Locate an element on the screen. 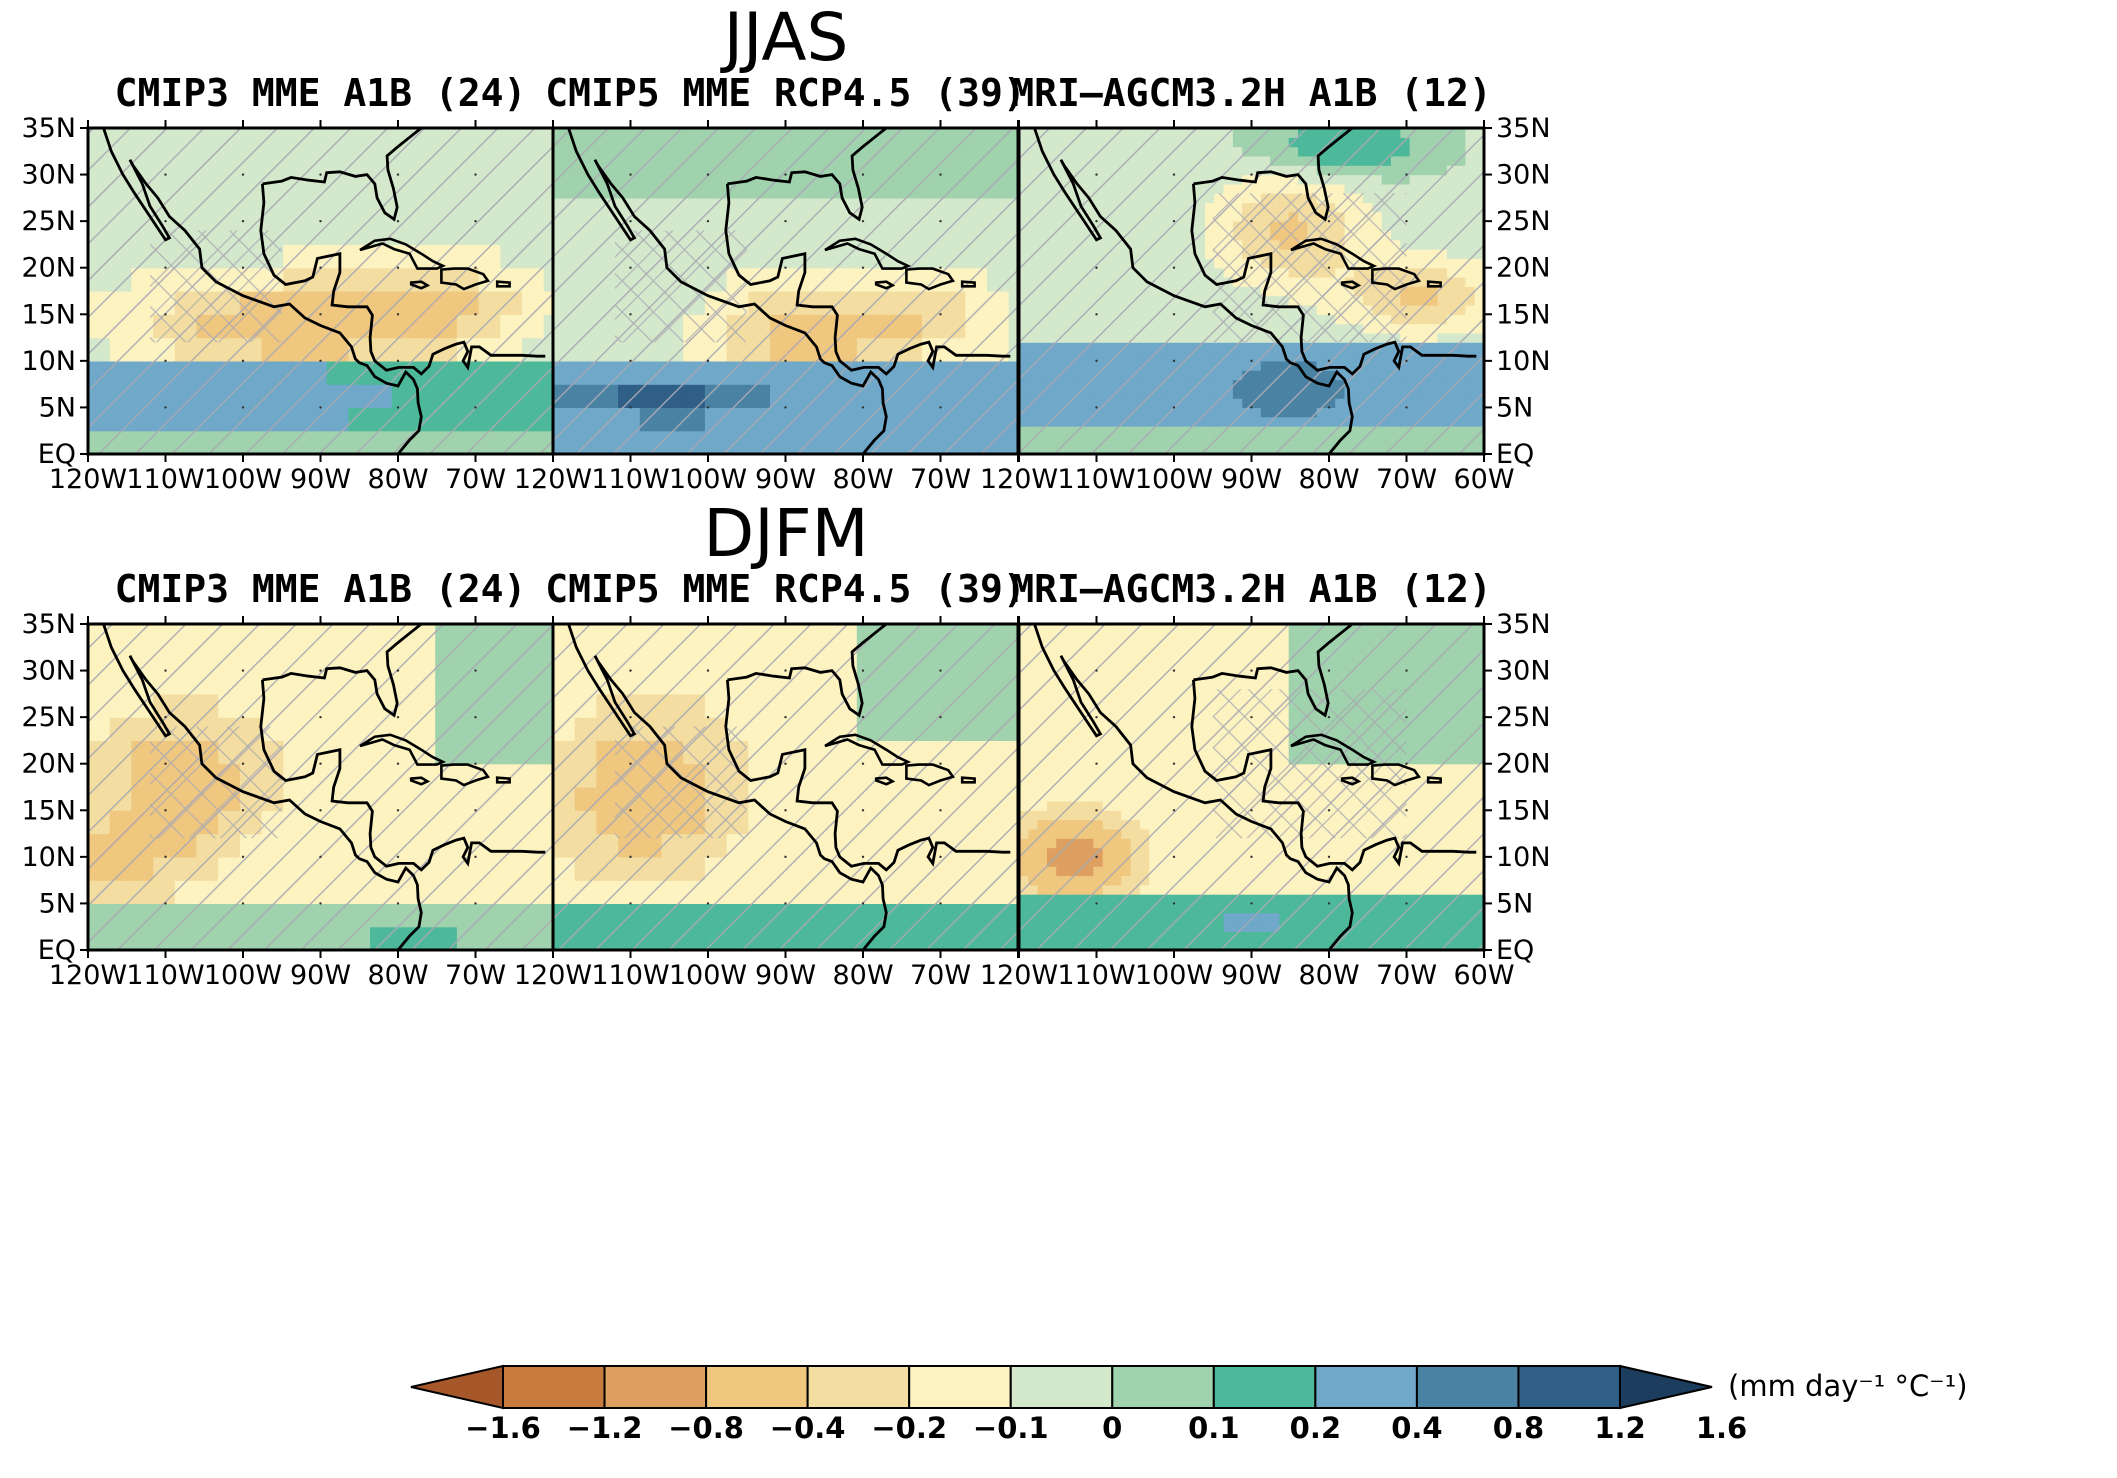  y-tick-label-left: EQ is located at coordinates (57, 454).